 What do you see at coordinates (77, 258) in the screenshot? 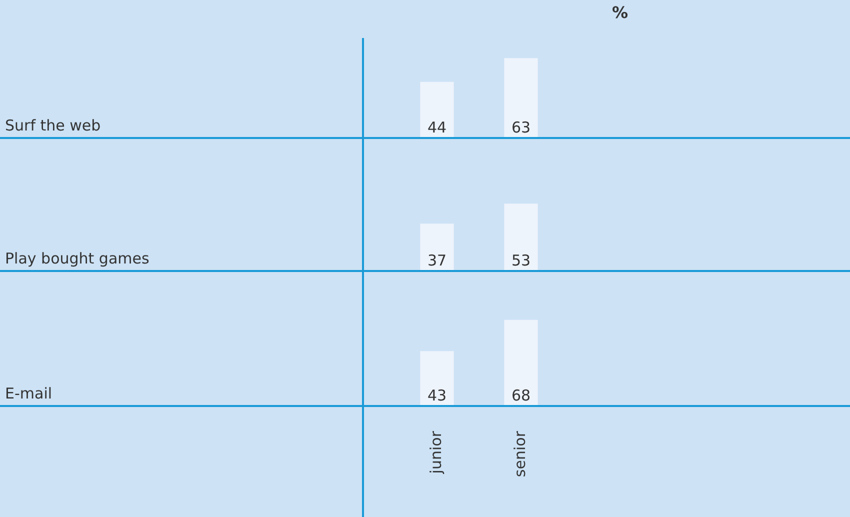
I see `y-axis-title: Play bought games` at bounding box center [77, 258].